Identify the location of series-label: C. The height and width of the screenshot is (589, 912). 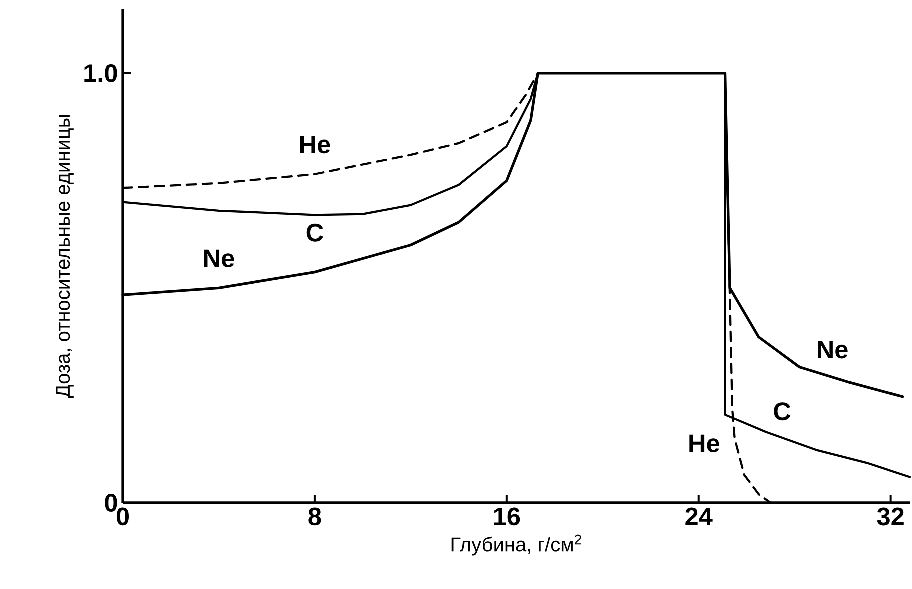
(315, 233).